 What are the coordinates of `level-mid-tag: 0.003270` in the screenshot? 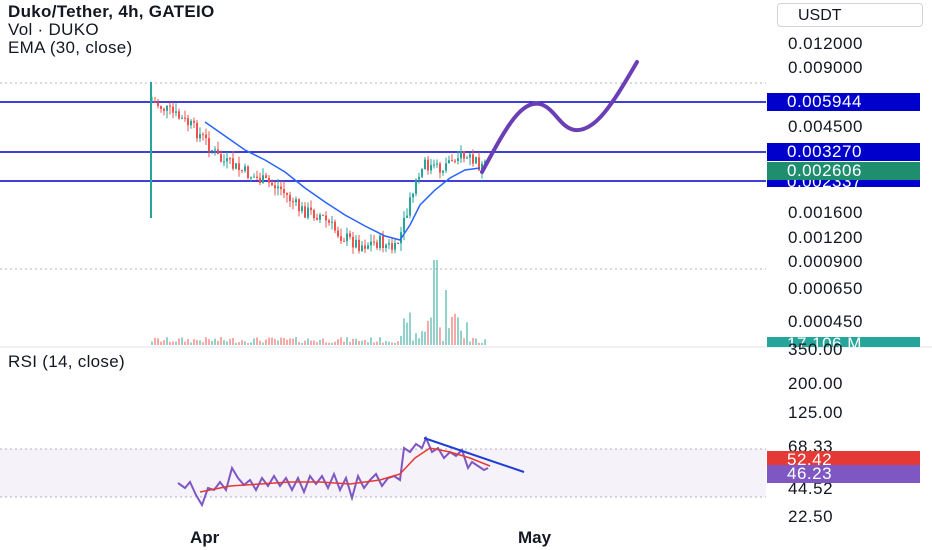 It's located at (843, 152).